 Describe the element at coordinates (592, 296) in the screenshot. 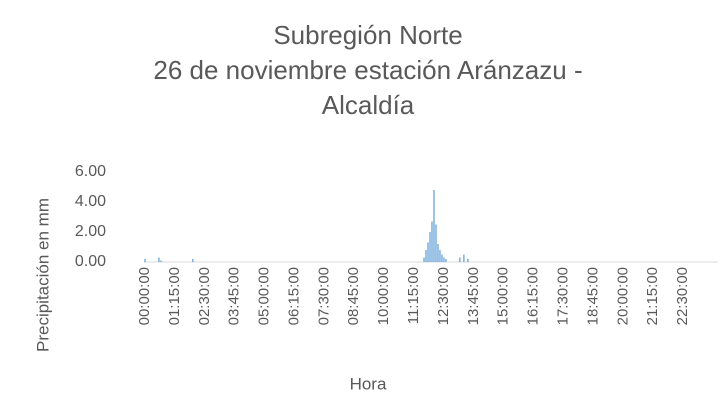

I see `x-tick-label: 18:45:00` at that location.